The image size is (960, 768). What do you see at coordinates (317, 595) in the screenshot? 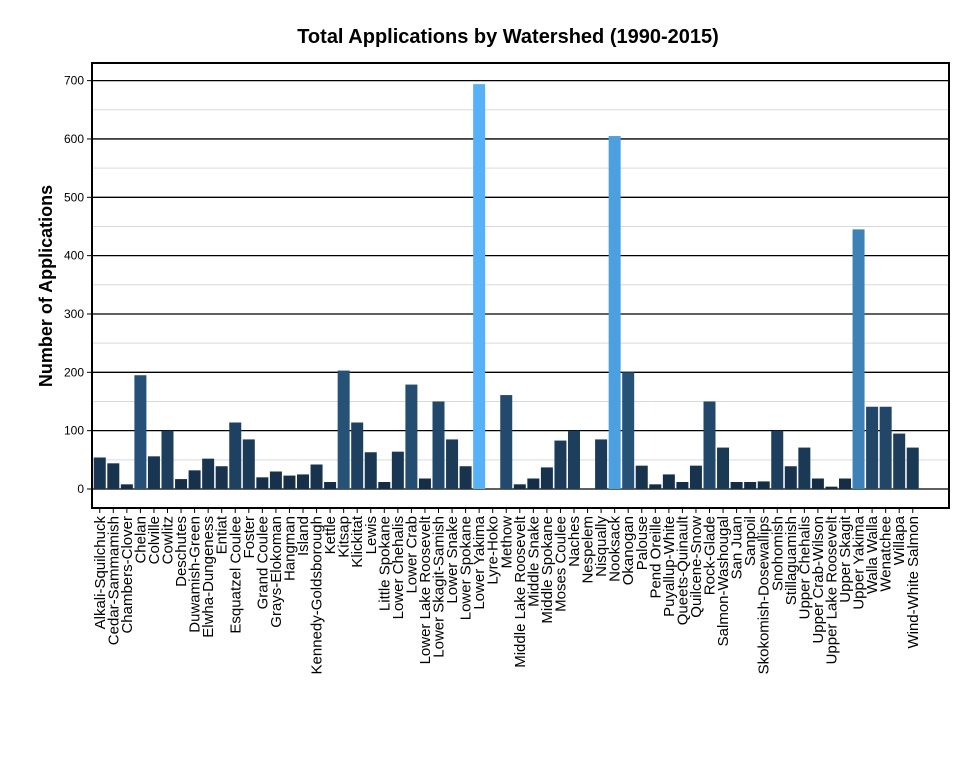
I see `x-tick-label: Kennedy-Goldsborough` at bounding box center [317, 595].